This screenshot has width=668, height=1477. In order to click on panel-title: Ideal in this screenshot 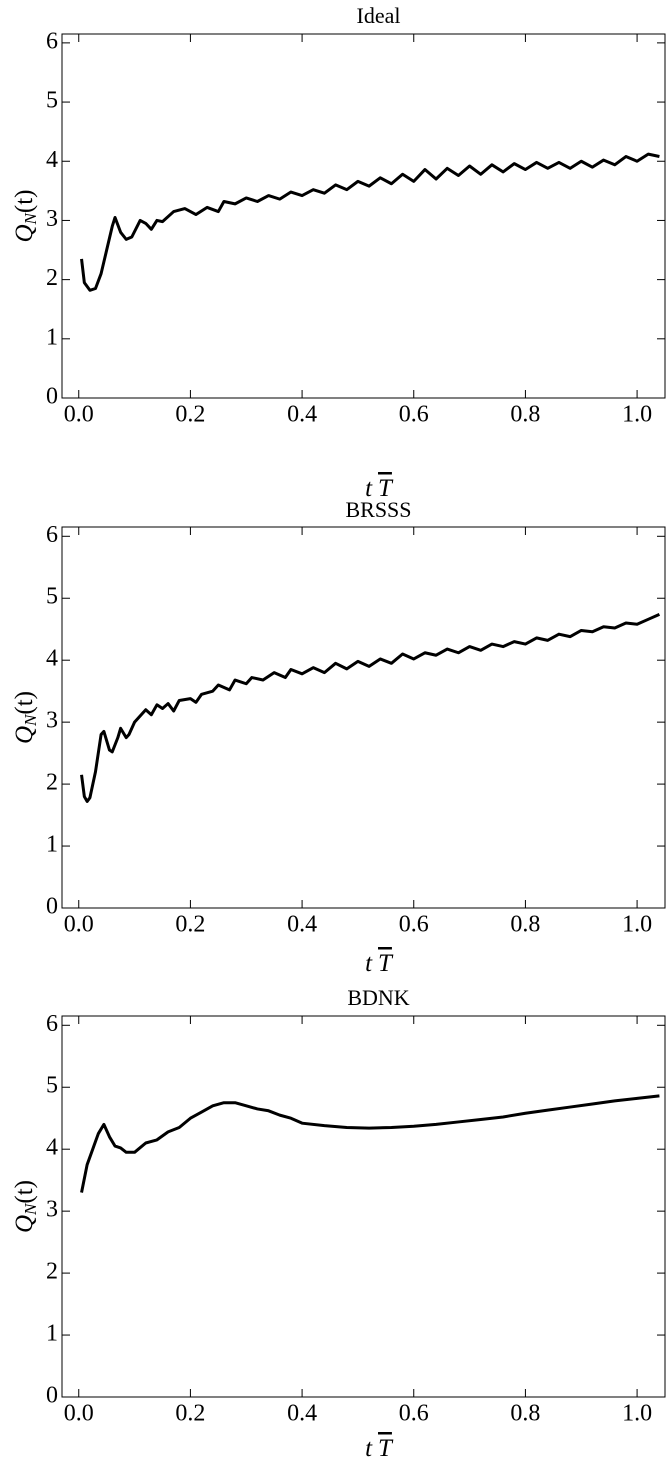, I will do `click(379, 15)`.